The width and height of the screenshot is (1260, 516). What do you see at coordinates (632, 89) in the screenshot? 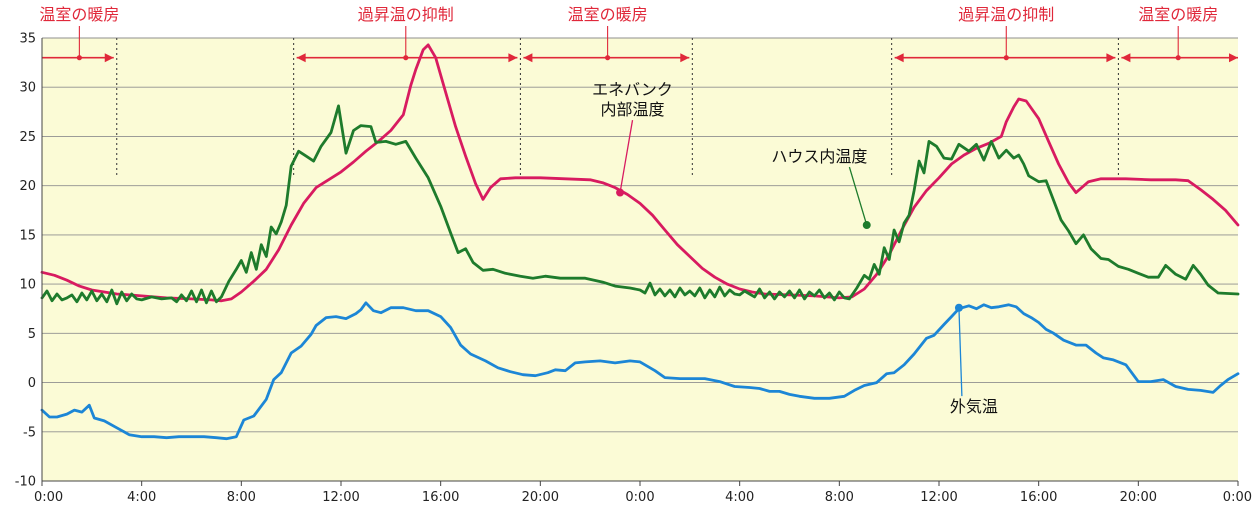
I see `annotation-label: エネバンク` at bounding box center [632, 89].